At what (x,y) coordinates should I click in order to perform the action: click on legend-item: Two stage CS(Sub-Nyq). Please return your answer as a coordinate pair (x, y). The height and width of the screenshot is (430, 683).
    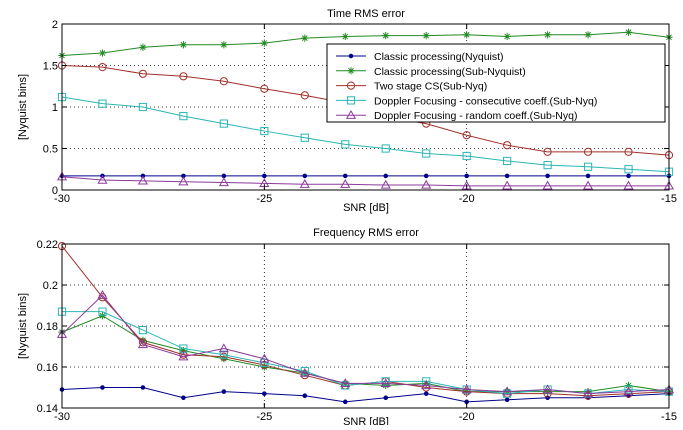
    Looking at the image, I should click on (411, 87).